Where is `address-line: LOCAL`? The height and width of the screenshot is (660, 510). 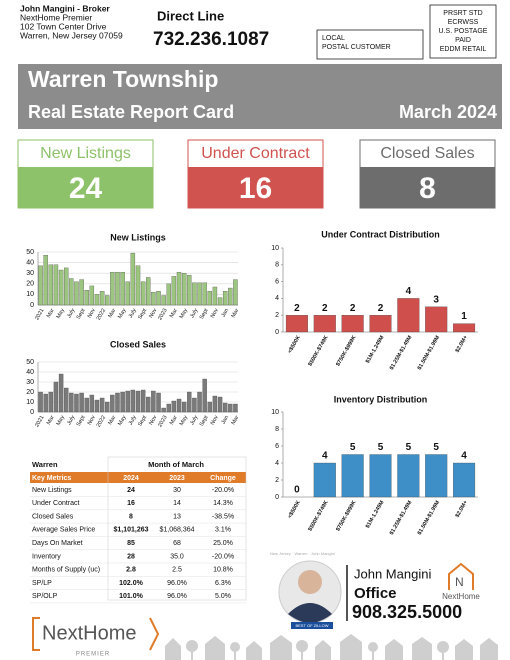
address-line: LOCAL is located at coordinates (333, 38).